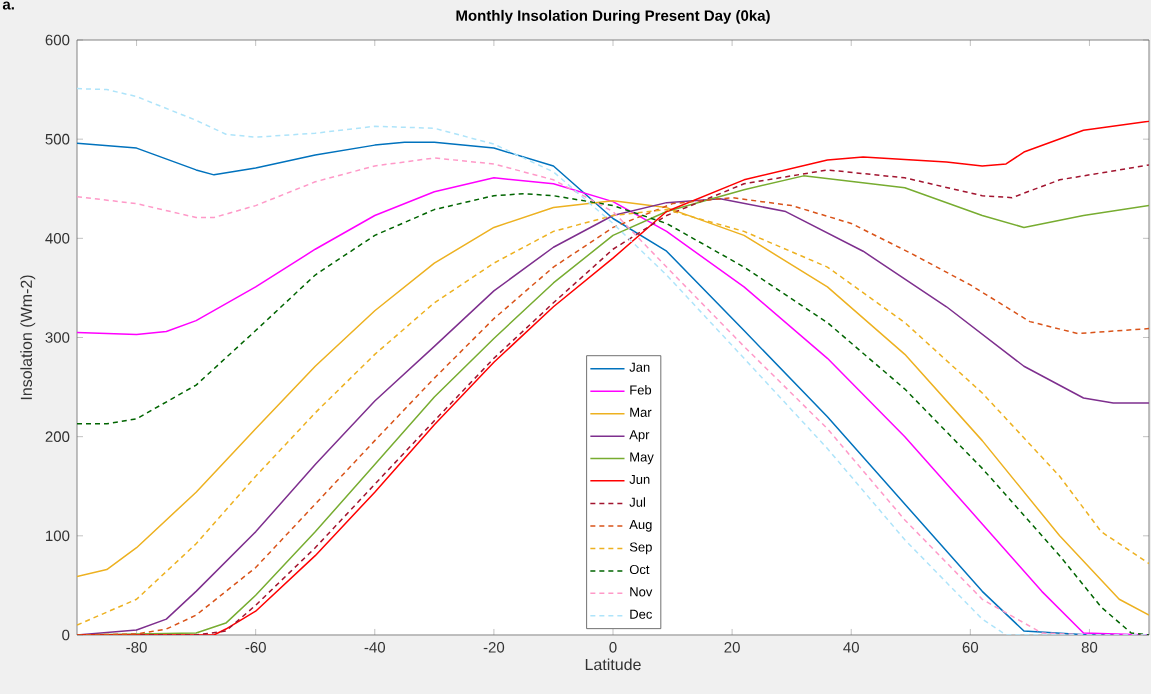  Describe the element at coordinates (1089, 647) in the screenshot. I see `x-tick-label: 80` at that location.